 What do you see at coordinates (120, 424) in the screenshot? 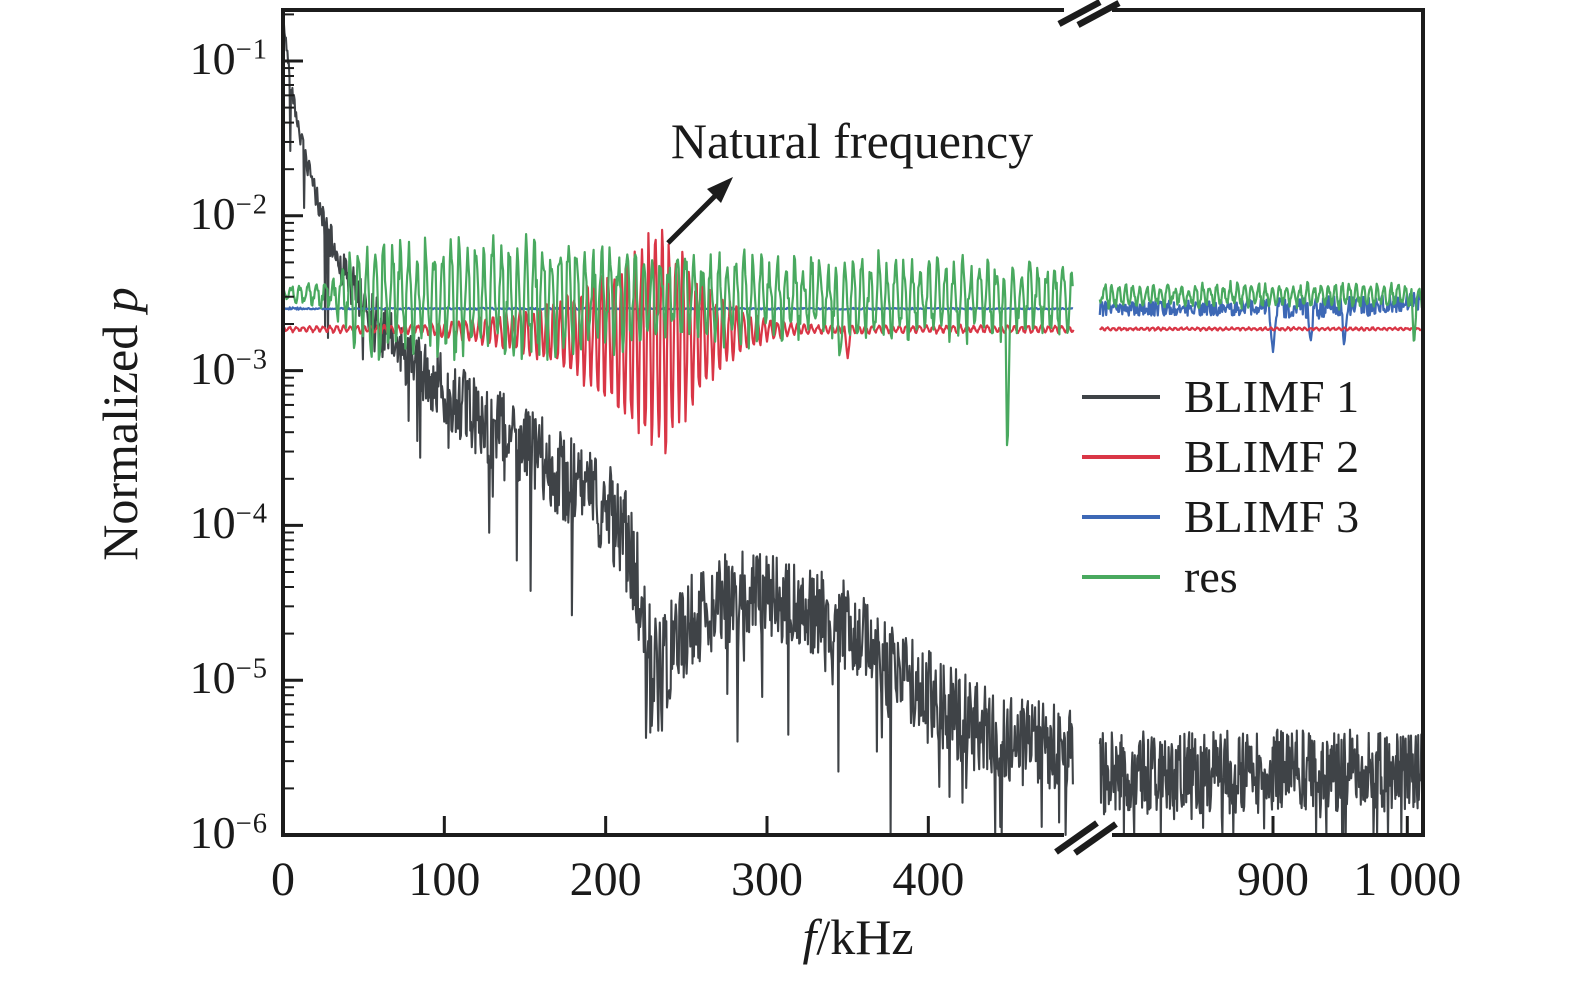
I see `y-axis-title: Normalized p` at bounding box center [120, 424].